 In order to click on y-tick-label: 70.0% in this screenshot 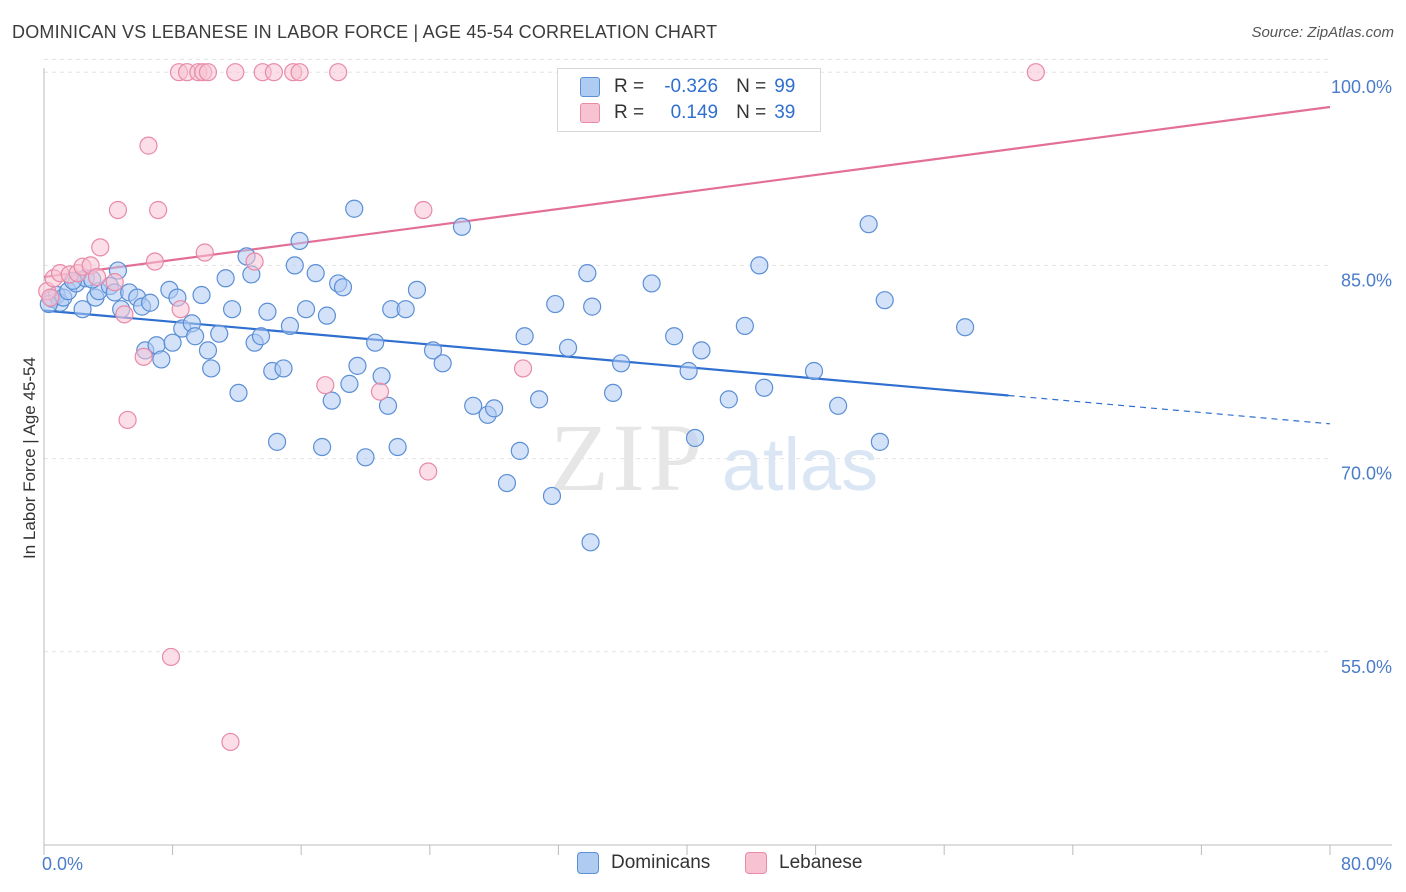, I will do `click(1366, 474)`.